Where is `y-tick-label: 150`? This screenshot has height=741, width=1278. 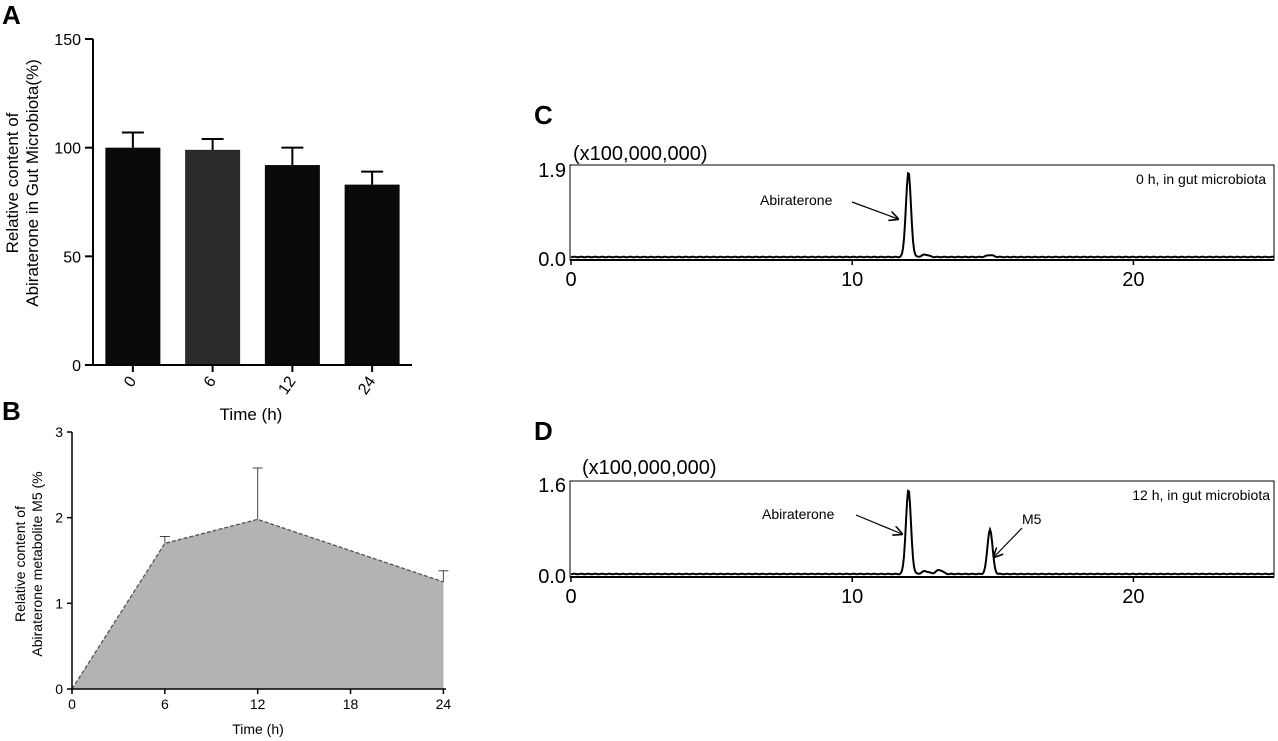
y-tick-label: 150 is located at coordinates (67, 40).